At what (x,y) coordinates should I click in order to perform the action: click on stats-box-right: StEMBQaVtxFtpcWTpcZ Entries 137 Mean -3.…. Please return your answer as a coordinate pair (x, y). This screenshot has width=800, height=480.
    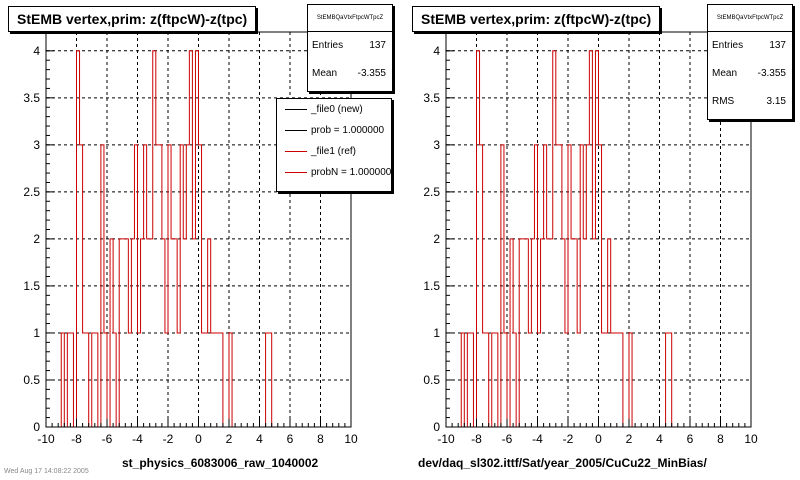
    Looking at the image, I should click on (750, 62).